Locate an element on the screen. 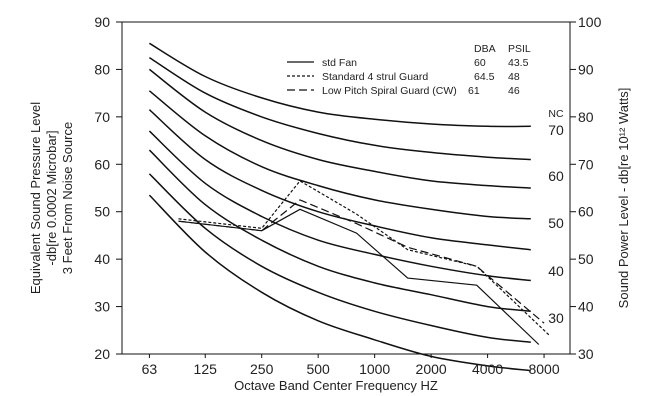 This screenshot has height=396, width=646. y-left-axis-label-line-3: 3 Feet From Noise Source is located at coordinates (67, 198).